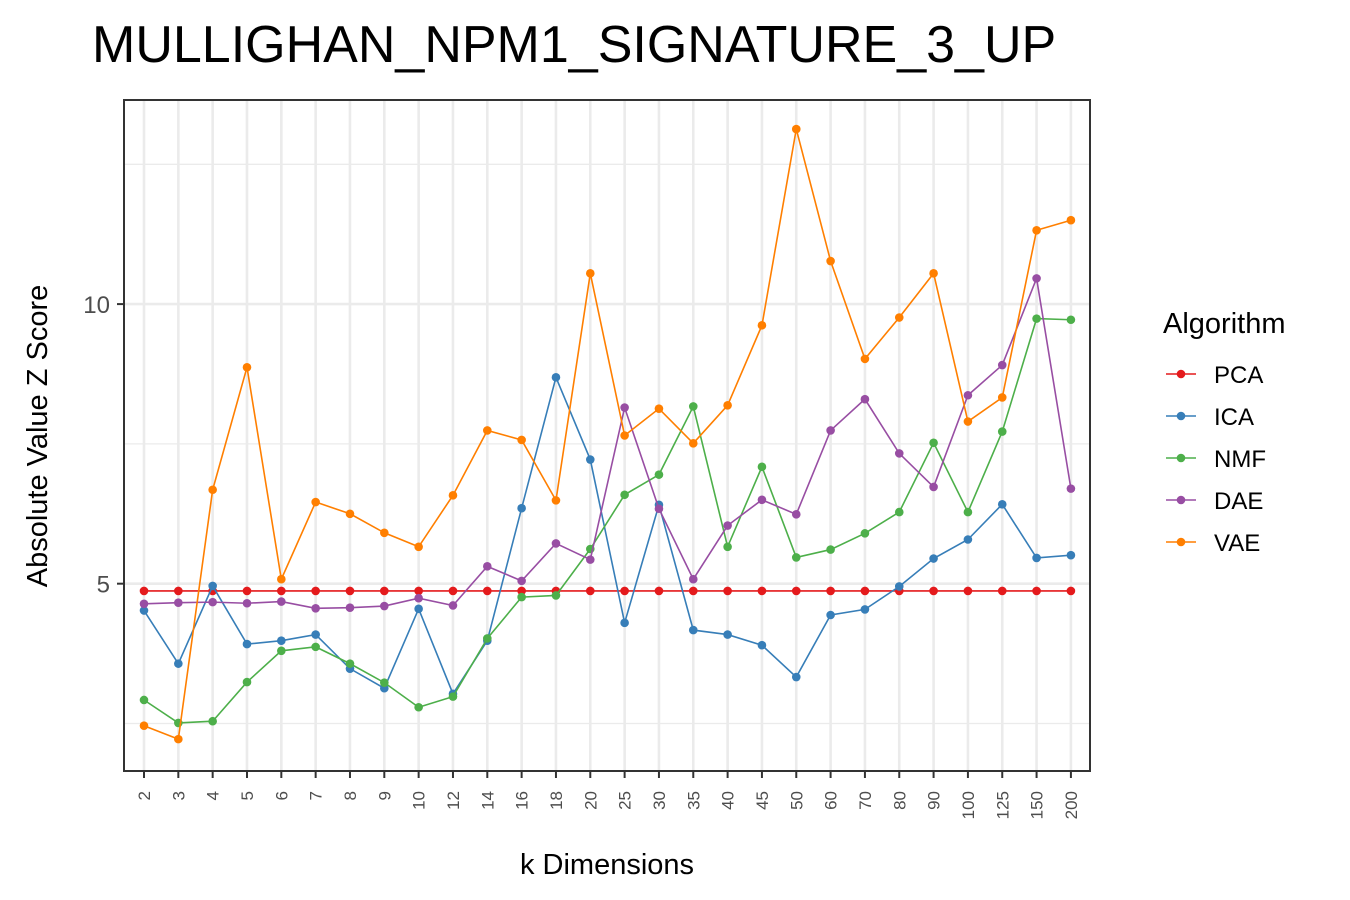 This screenshot has width=1350, height=900. What do you see at coordinates (419, 800) in the screenshot?
I see `x-tick-label: 10` at bounding box center [419, 800].